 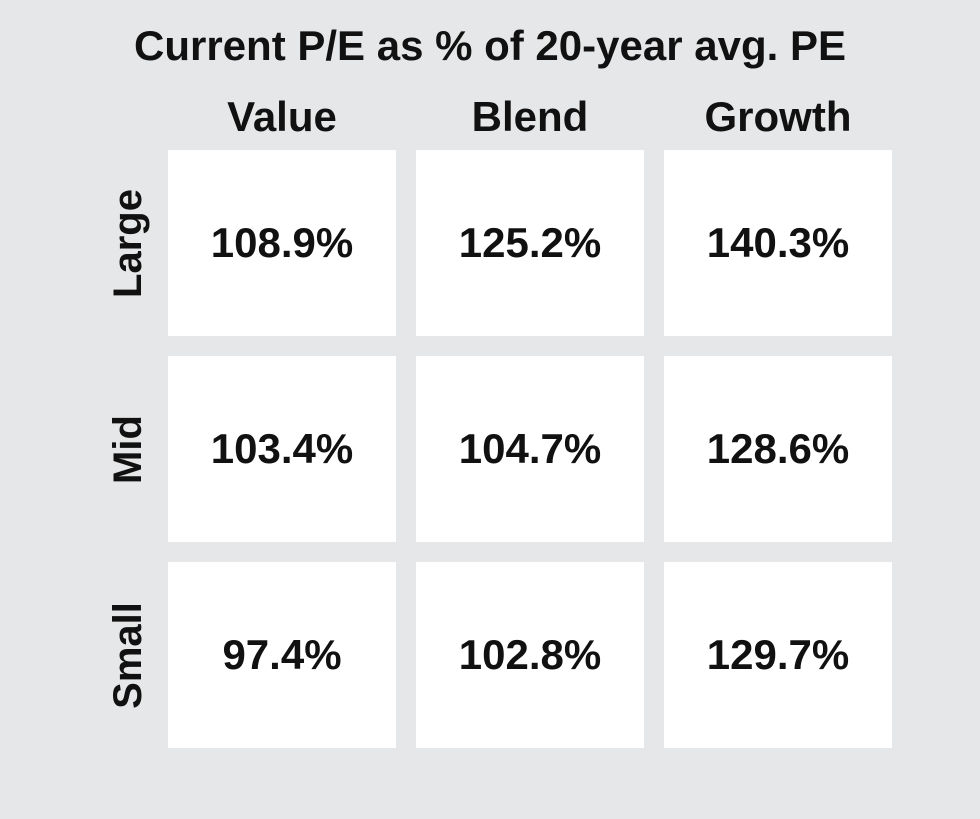 I want to click on row-header-small-label: Small, so click(x=127, y=655).